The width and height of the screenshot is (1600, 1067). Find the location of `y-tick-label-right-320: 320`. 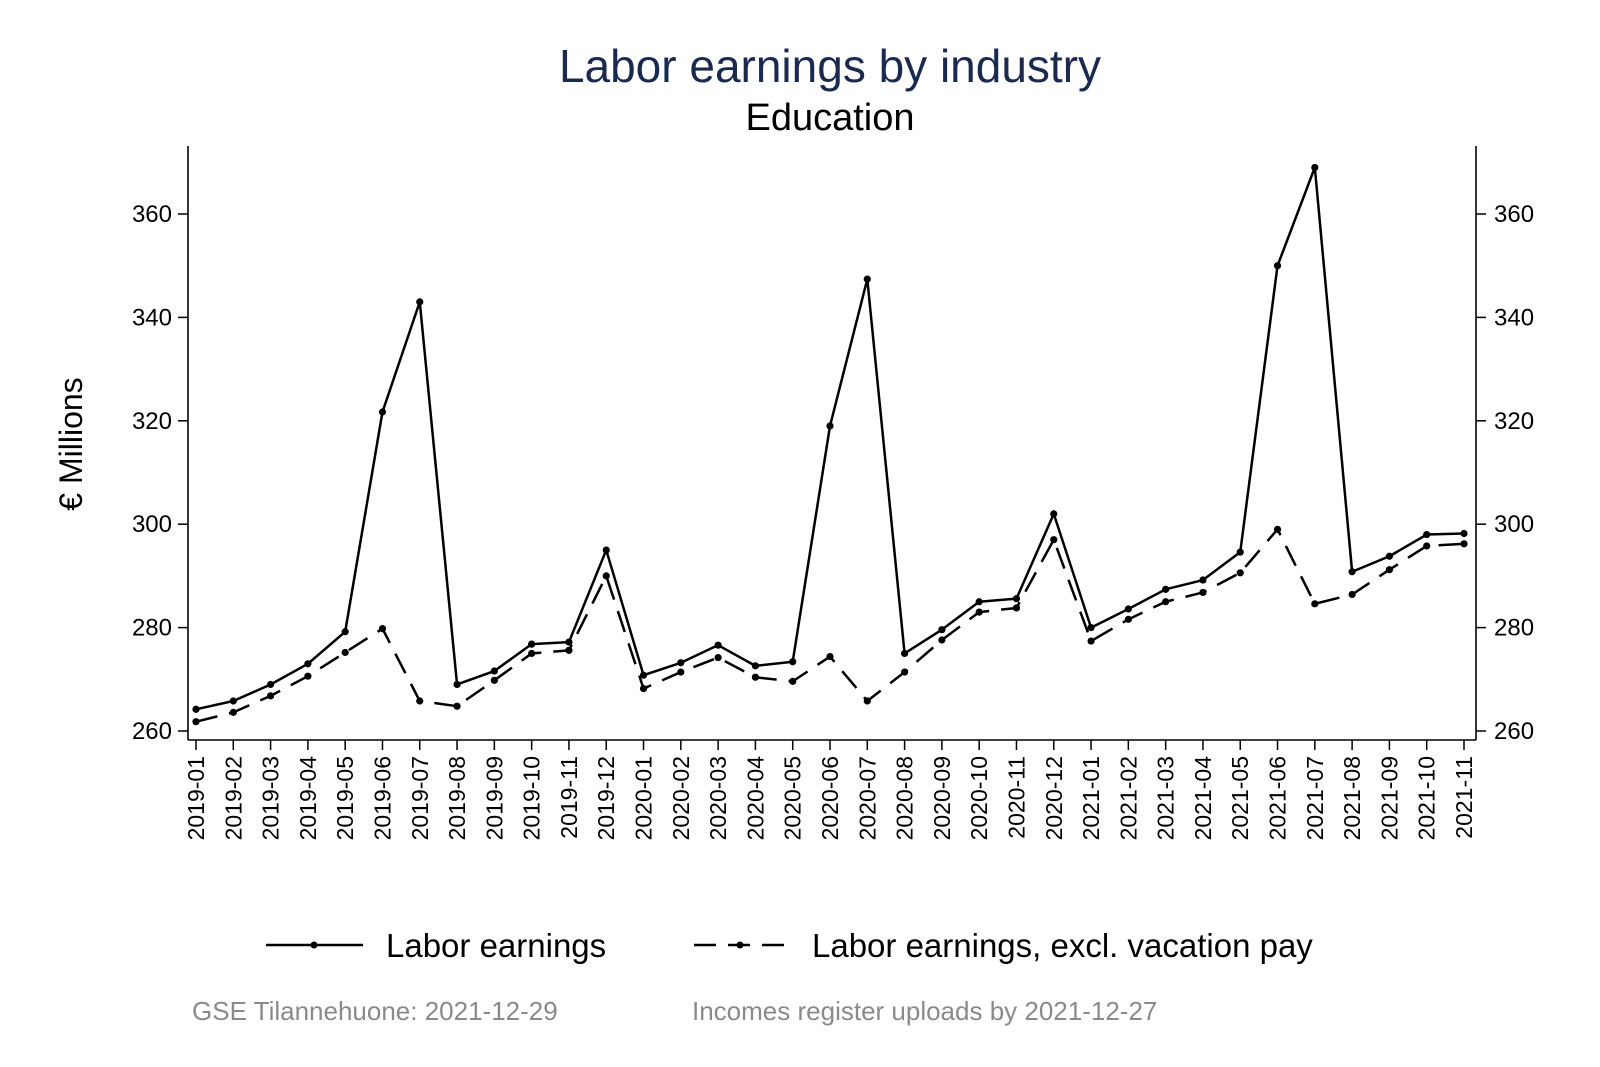

y-tick-label-right-320: 320 is located at coordinates (1514, 421).